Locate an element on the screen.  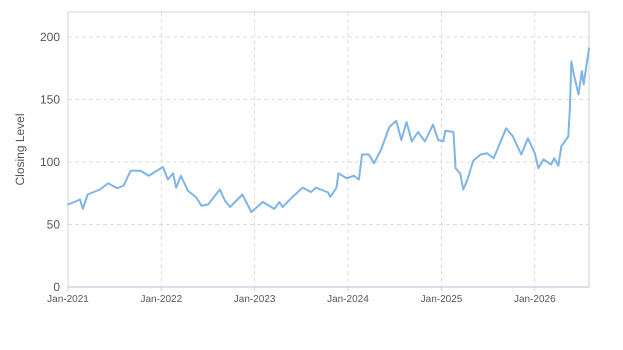
y-tick-label: 50 is located at coordinates (53, 225).